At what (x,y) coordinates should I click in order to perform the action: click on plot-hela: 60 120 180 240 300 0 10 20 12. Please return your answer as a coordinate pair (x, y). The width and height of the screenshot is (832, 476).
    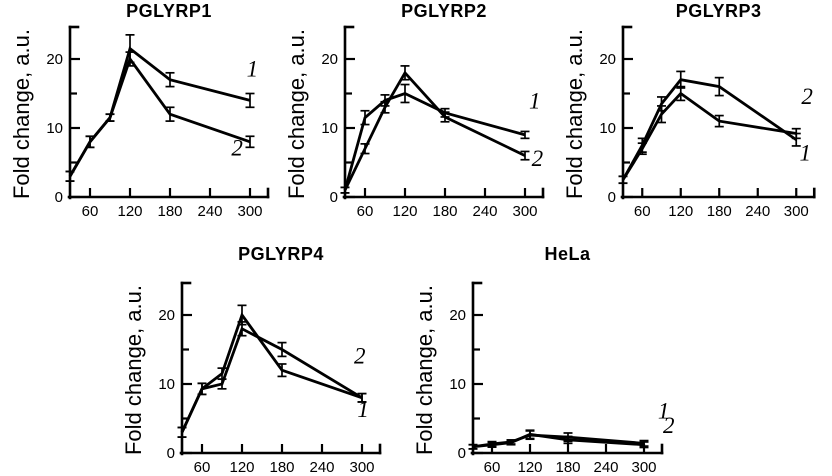
    Looking at the image, I should click on (562, 378).